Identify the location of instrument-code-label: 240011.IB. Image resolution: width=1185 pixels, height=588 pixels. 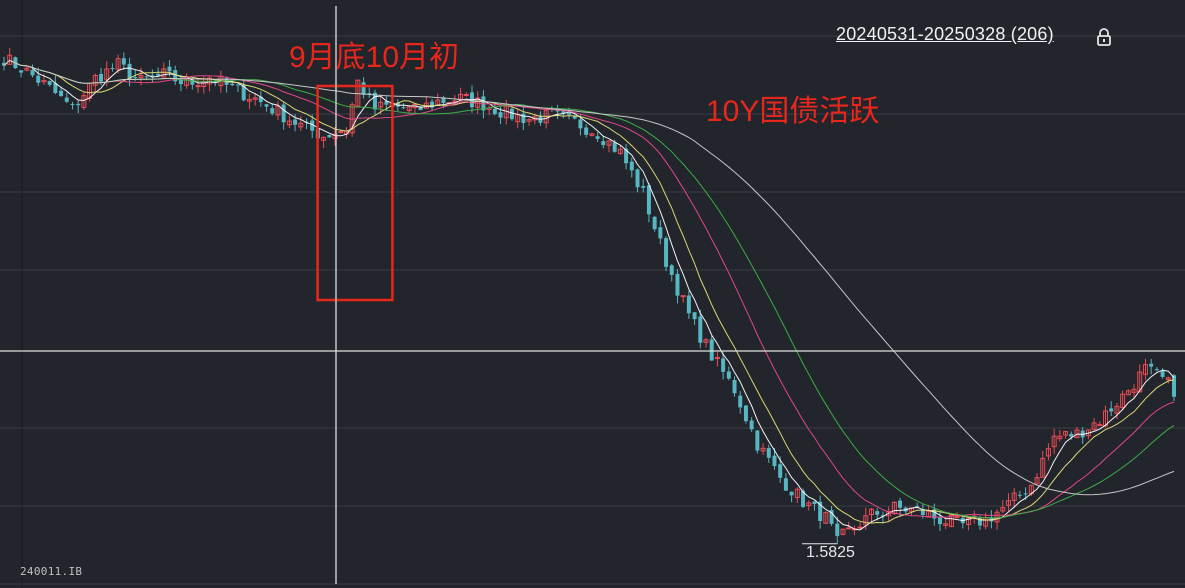
(51, 571).